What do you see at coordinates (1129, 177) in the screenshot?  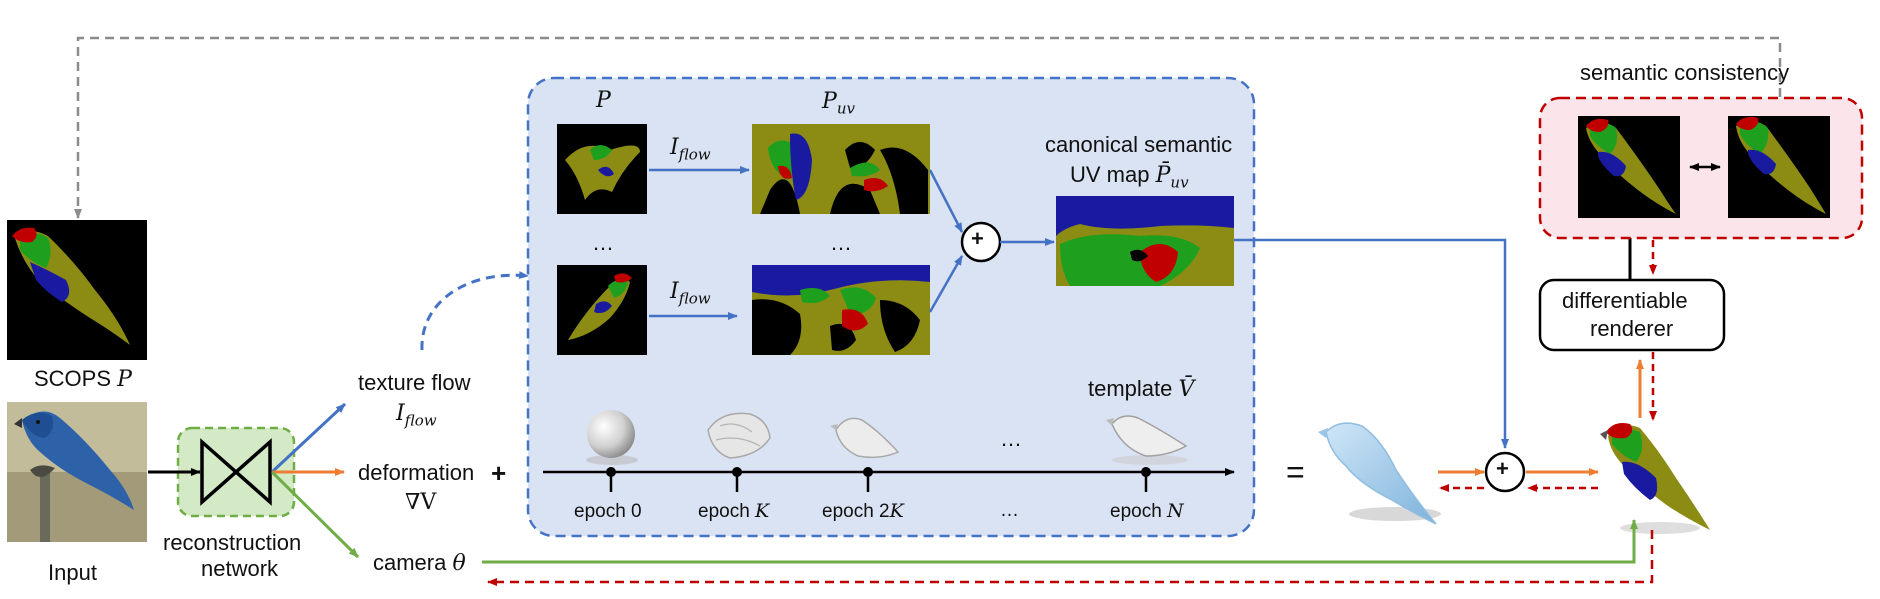 I see `canonical-label-line2: UV map P̄uv` at bounding box center [1129, 177].